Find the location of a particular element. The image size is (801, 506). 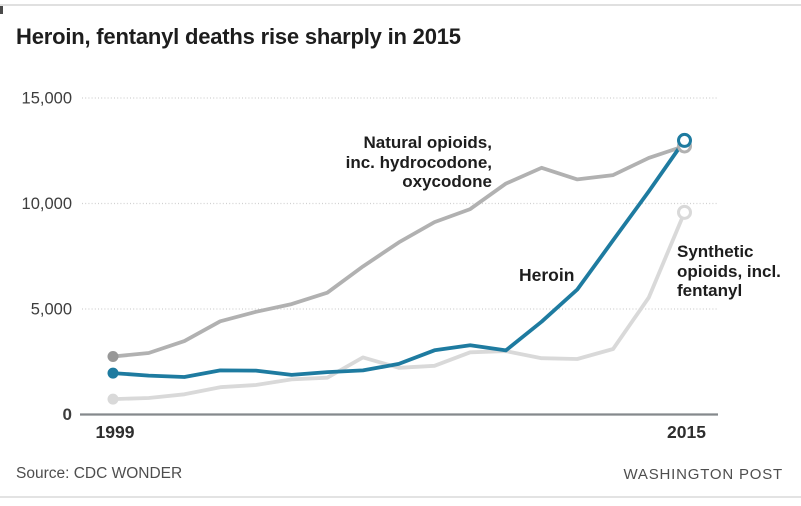

series-end-ring-heroin is located at coordinates (684, 140).